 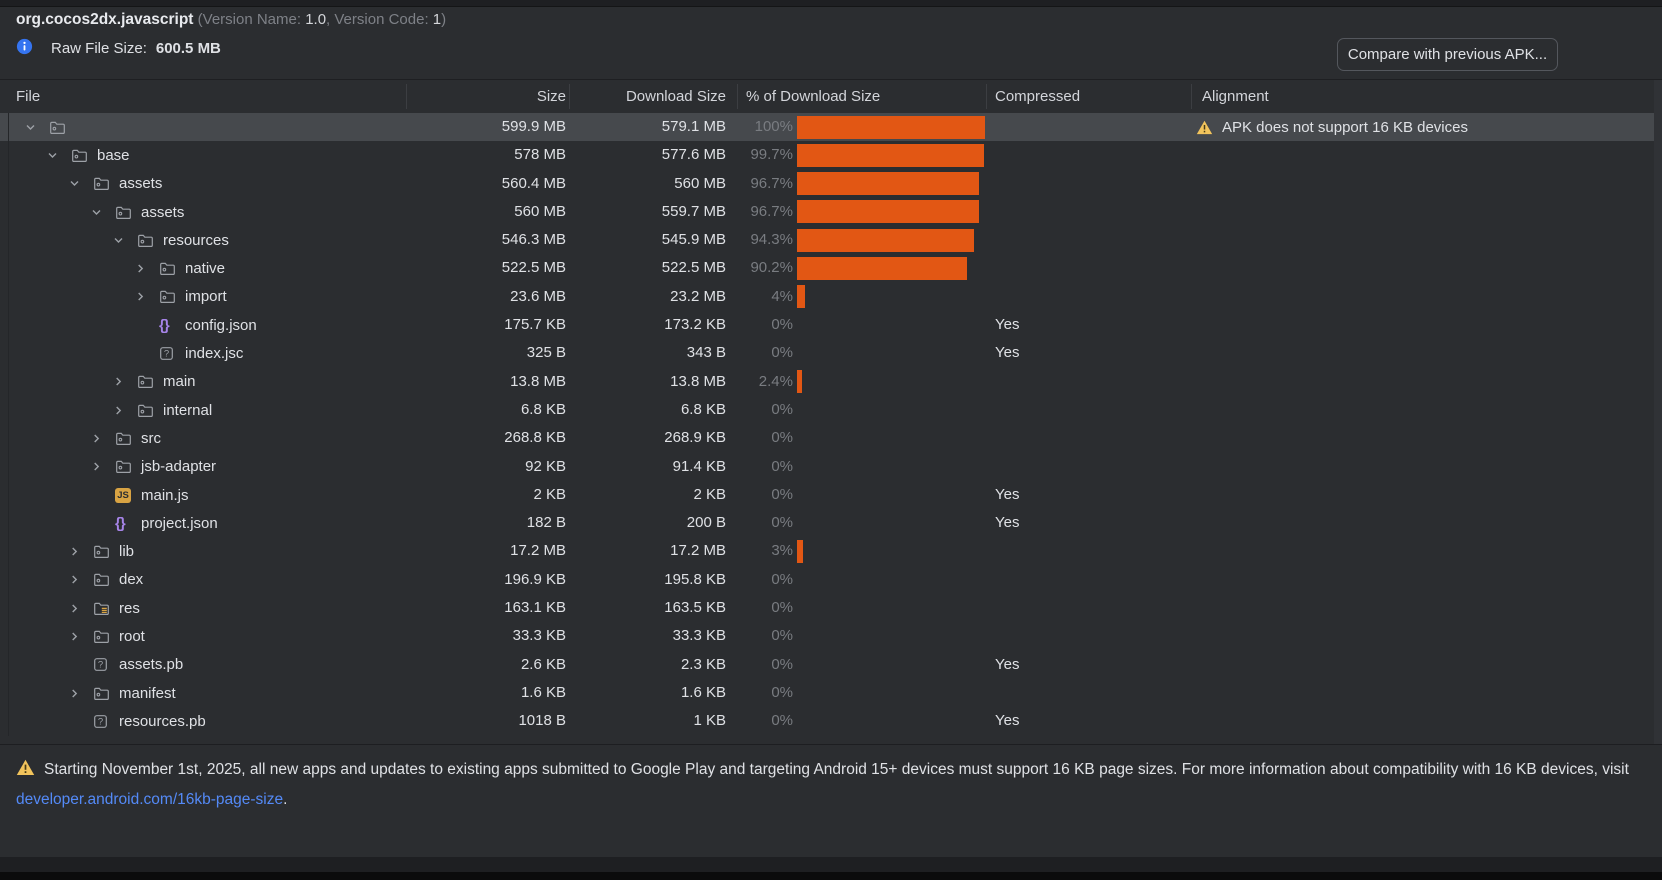 I want to click on tree-row-config.json: {} config.json 175.7 KB 173.2 KB 0% Yes, so click(x=827, y=325).